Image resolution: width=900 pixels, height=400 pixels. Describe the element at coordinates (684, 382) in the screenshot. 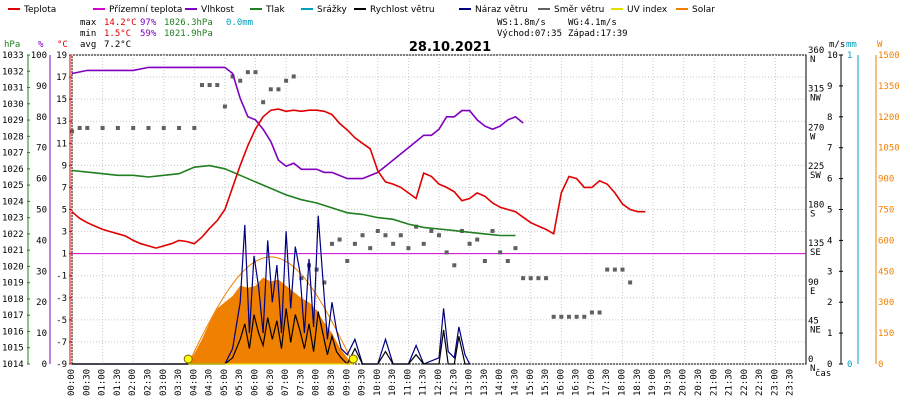

I see `tick-time: 20:00` at that location.